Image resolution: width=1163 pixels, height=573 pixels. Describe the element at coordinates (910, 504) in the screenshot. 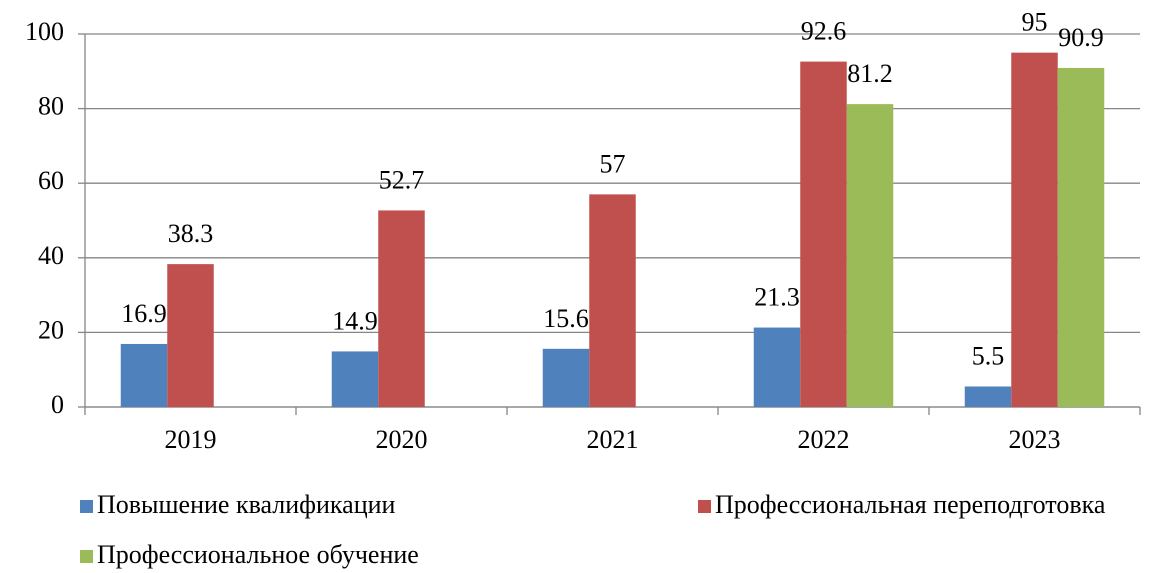

I see `legend-label: Профессиональная переподготовка` at that location.